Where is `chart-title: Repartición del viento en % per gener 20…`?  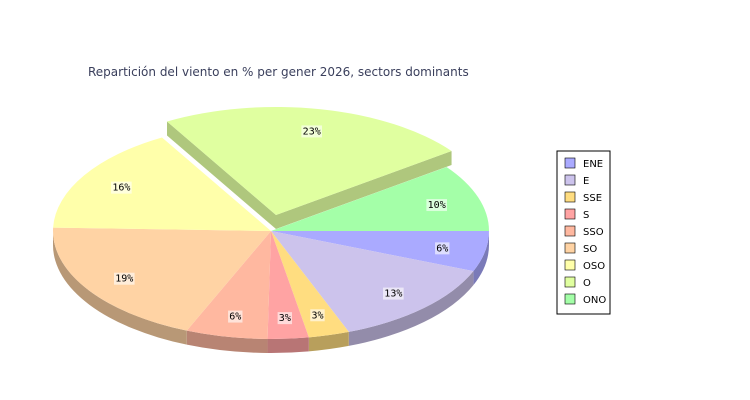 chart-title: Repartición del viento en % per gener 20… is located at coordinates (278, 72).